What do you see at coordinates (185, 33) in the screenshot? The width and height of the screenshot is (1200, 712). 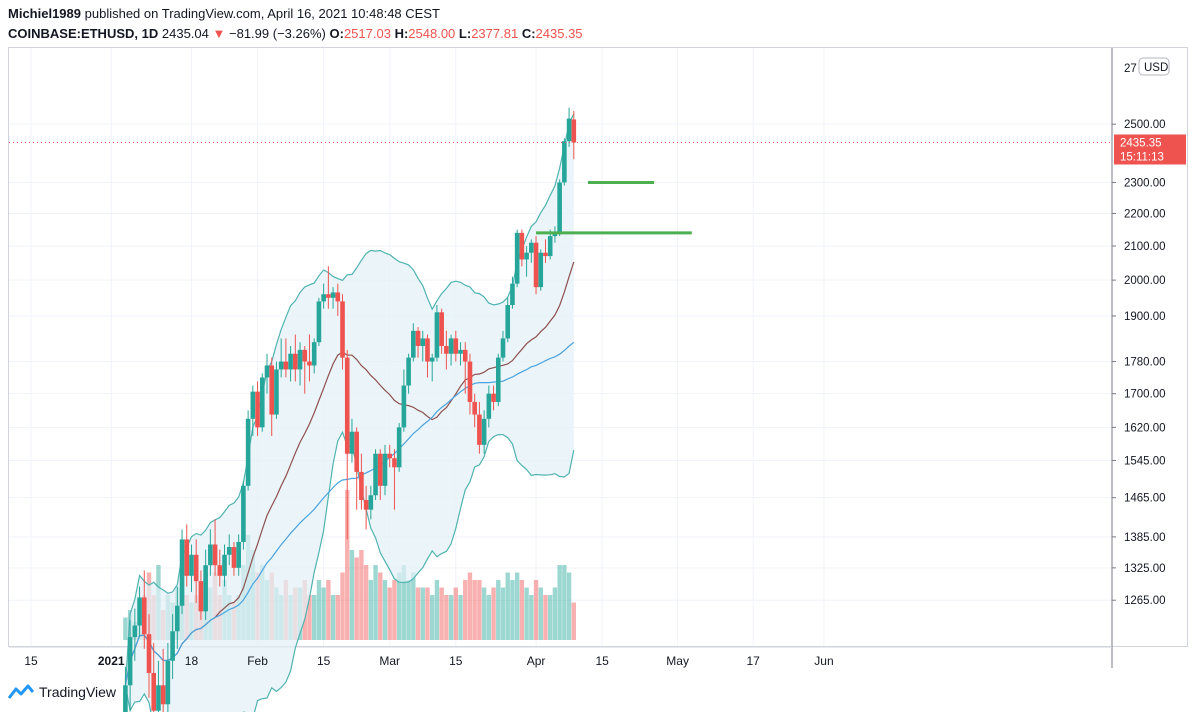 I see `last-price: 2435.04` at bounding box center [185, 33].